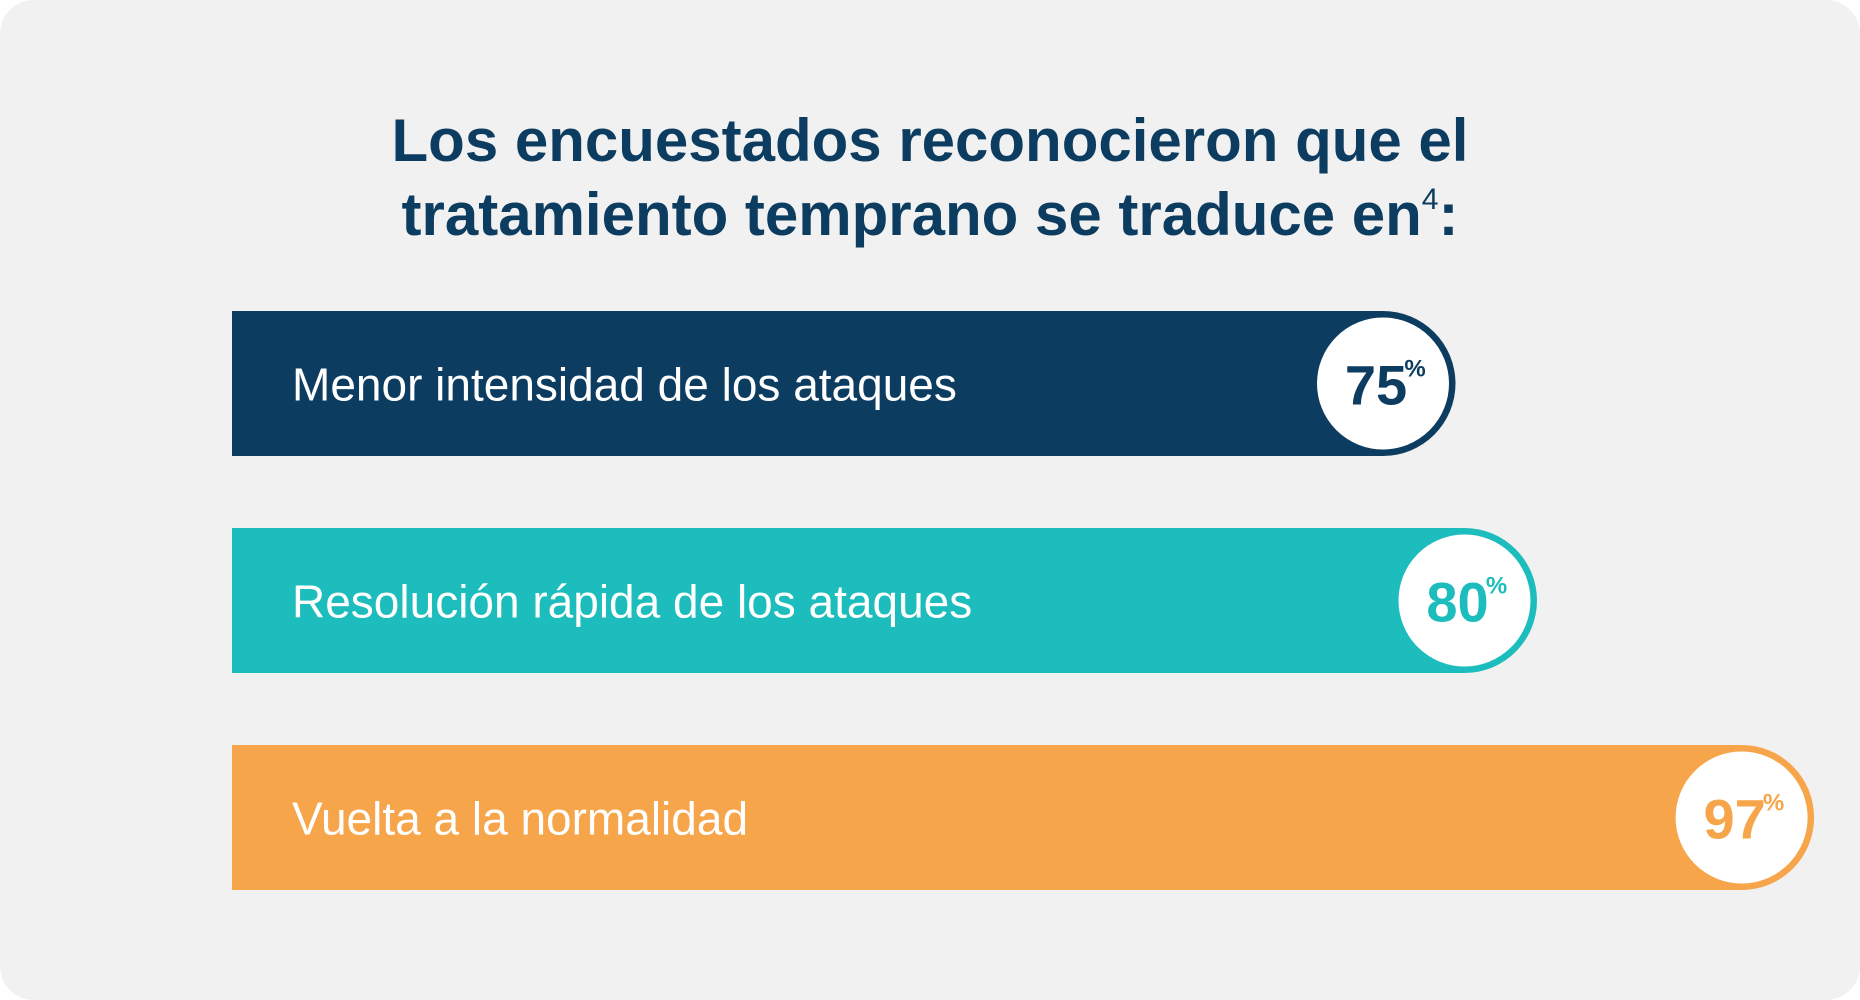  I want to click on title-line-2: tratamiento temprano se traduce en, so click(911, 214).